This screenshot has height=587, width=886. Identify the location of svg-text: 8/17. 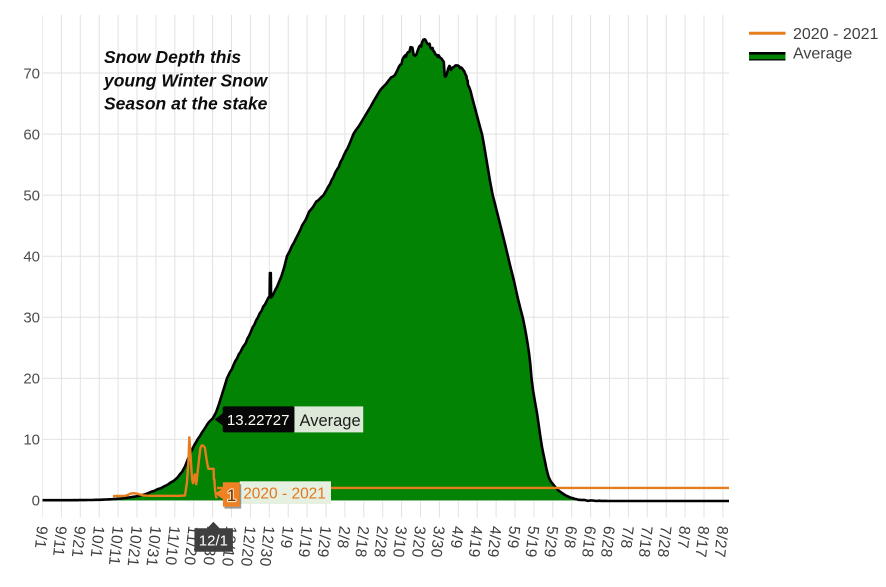
(701, 541).